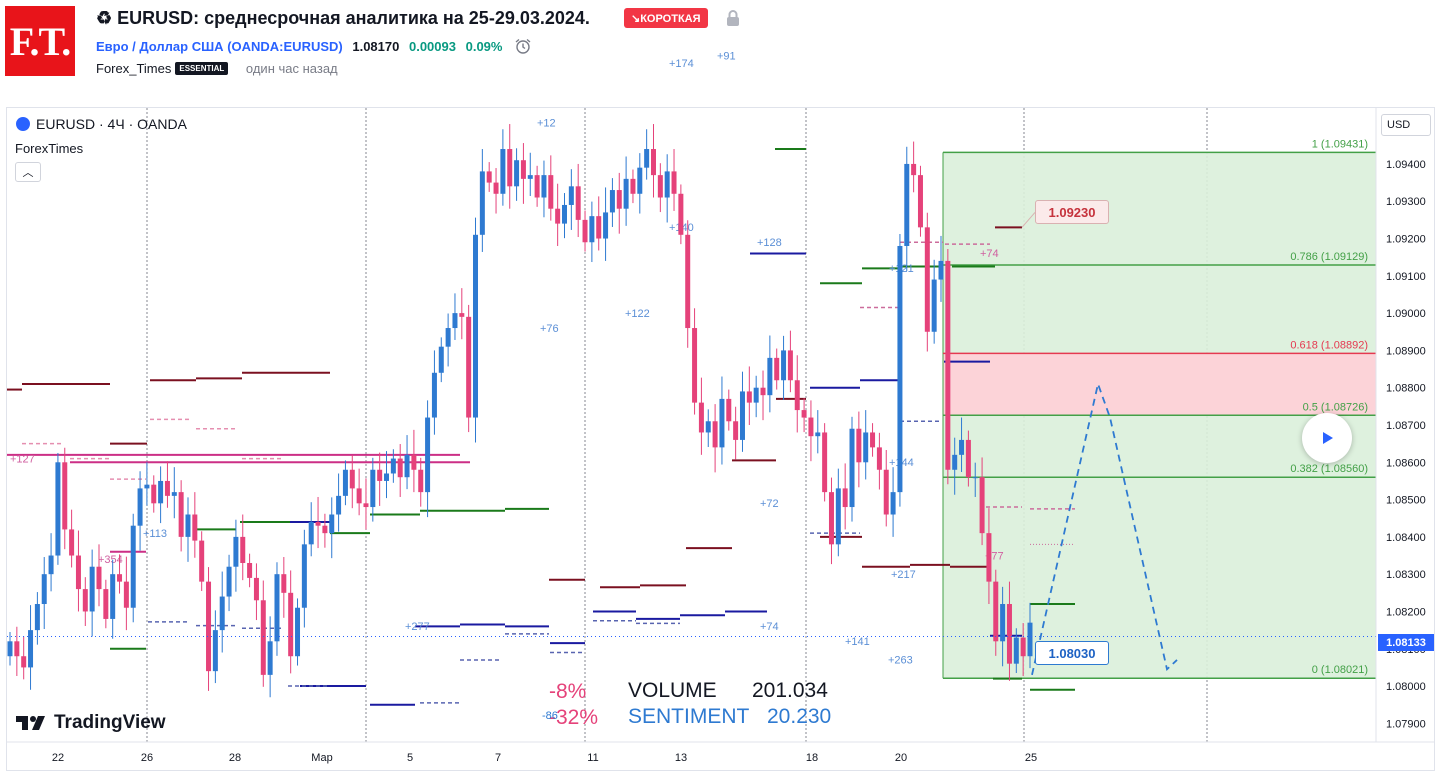 The width and height of the screenshot is (1441, 777). I want to click on target-low-callout: 1.08030, so click(1072, 653).